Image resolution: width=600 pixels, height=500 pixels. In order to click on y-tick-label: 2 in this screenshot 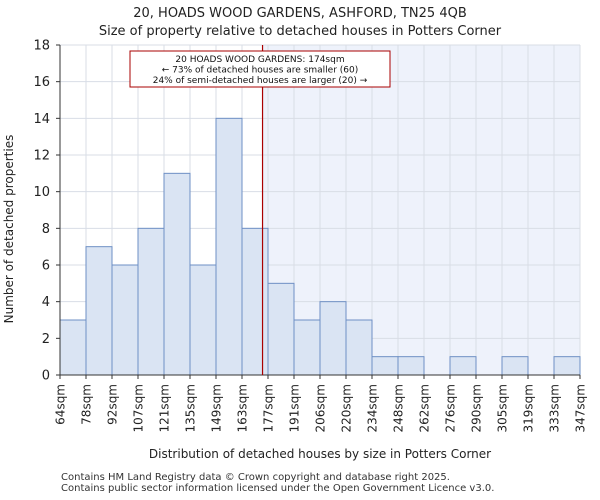, I will do `click(46, 339)`.